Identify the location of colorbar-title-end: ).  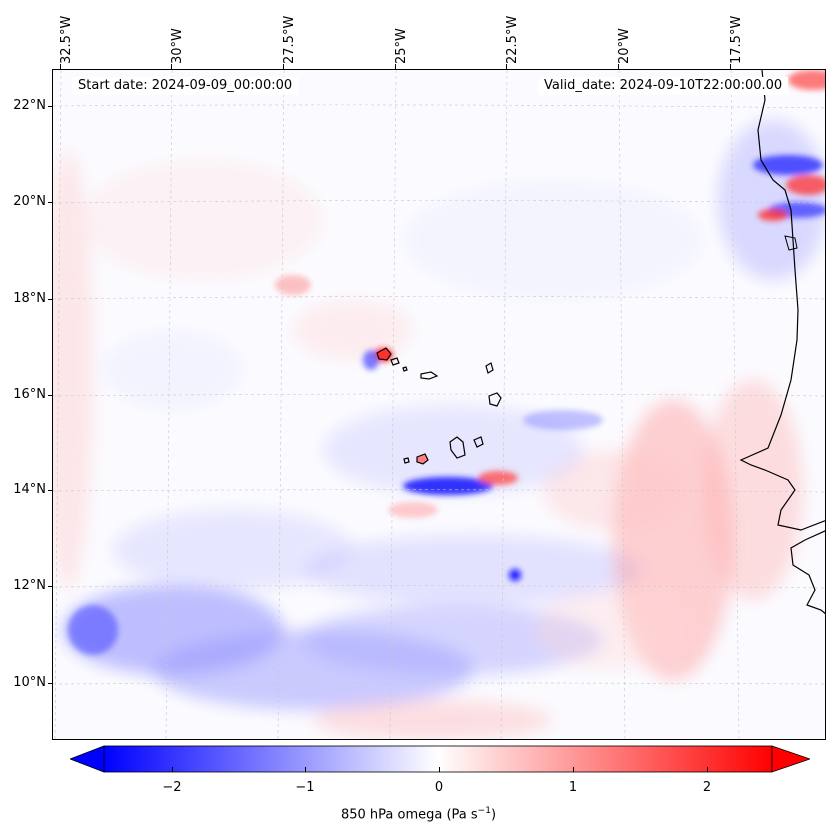
(493, 815).